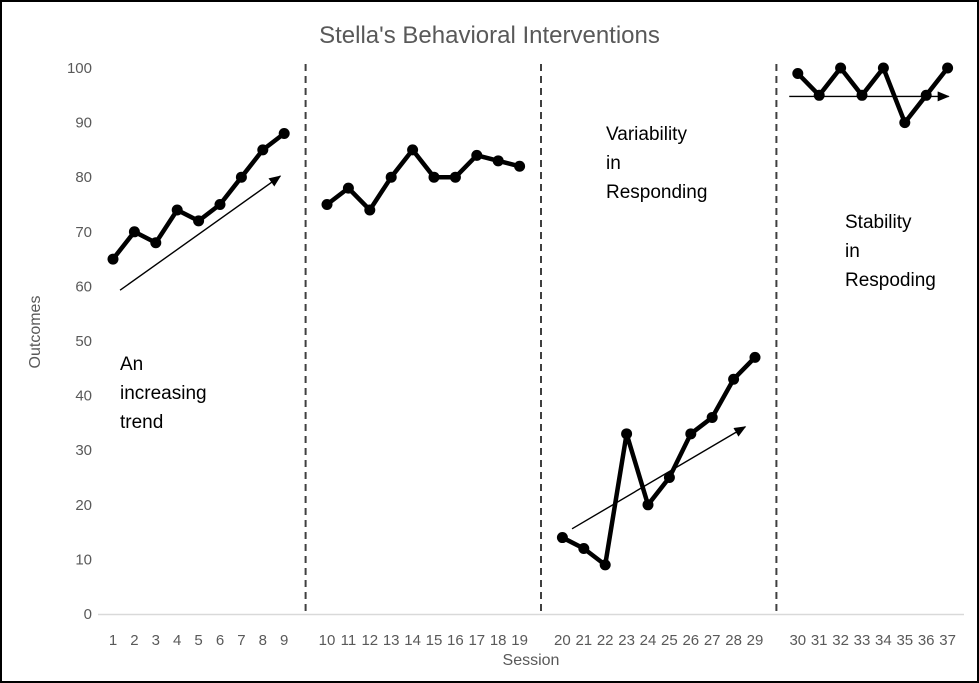  I want to click on x-axis-title: Session, so click(531, 660).